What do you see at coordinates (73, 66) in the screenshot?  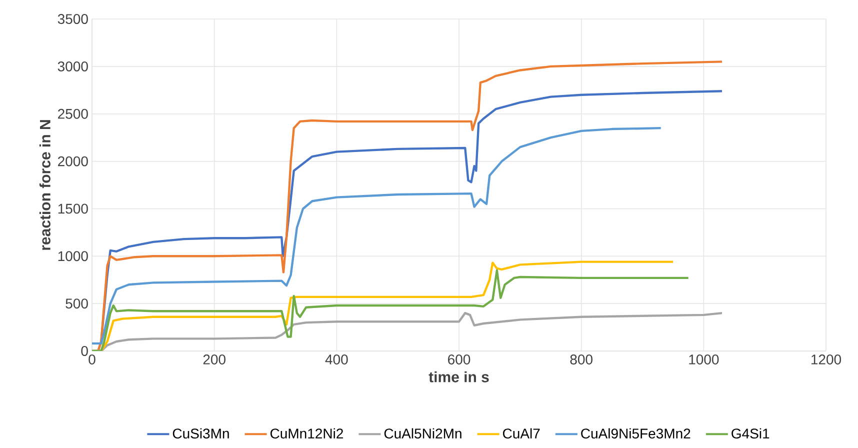 I see `y-tick-label: 3000` at bounding box center [73, 66].